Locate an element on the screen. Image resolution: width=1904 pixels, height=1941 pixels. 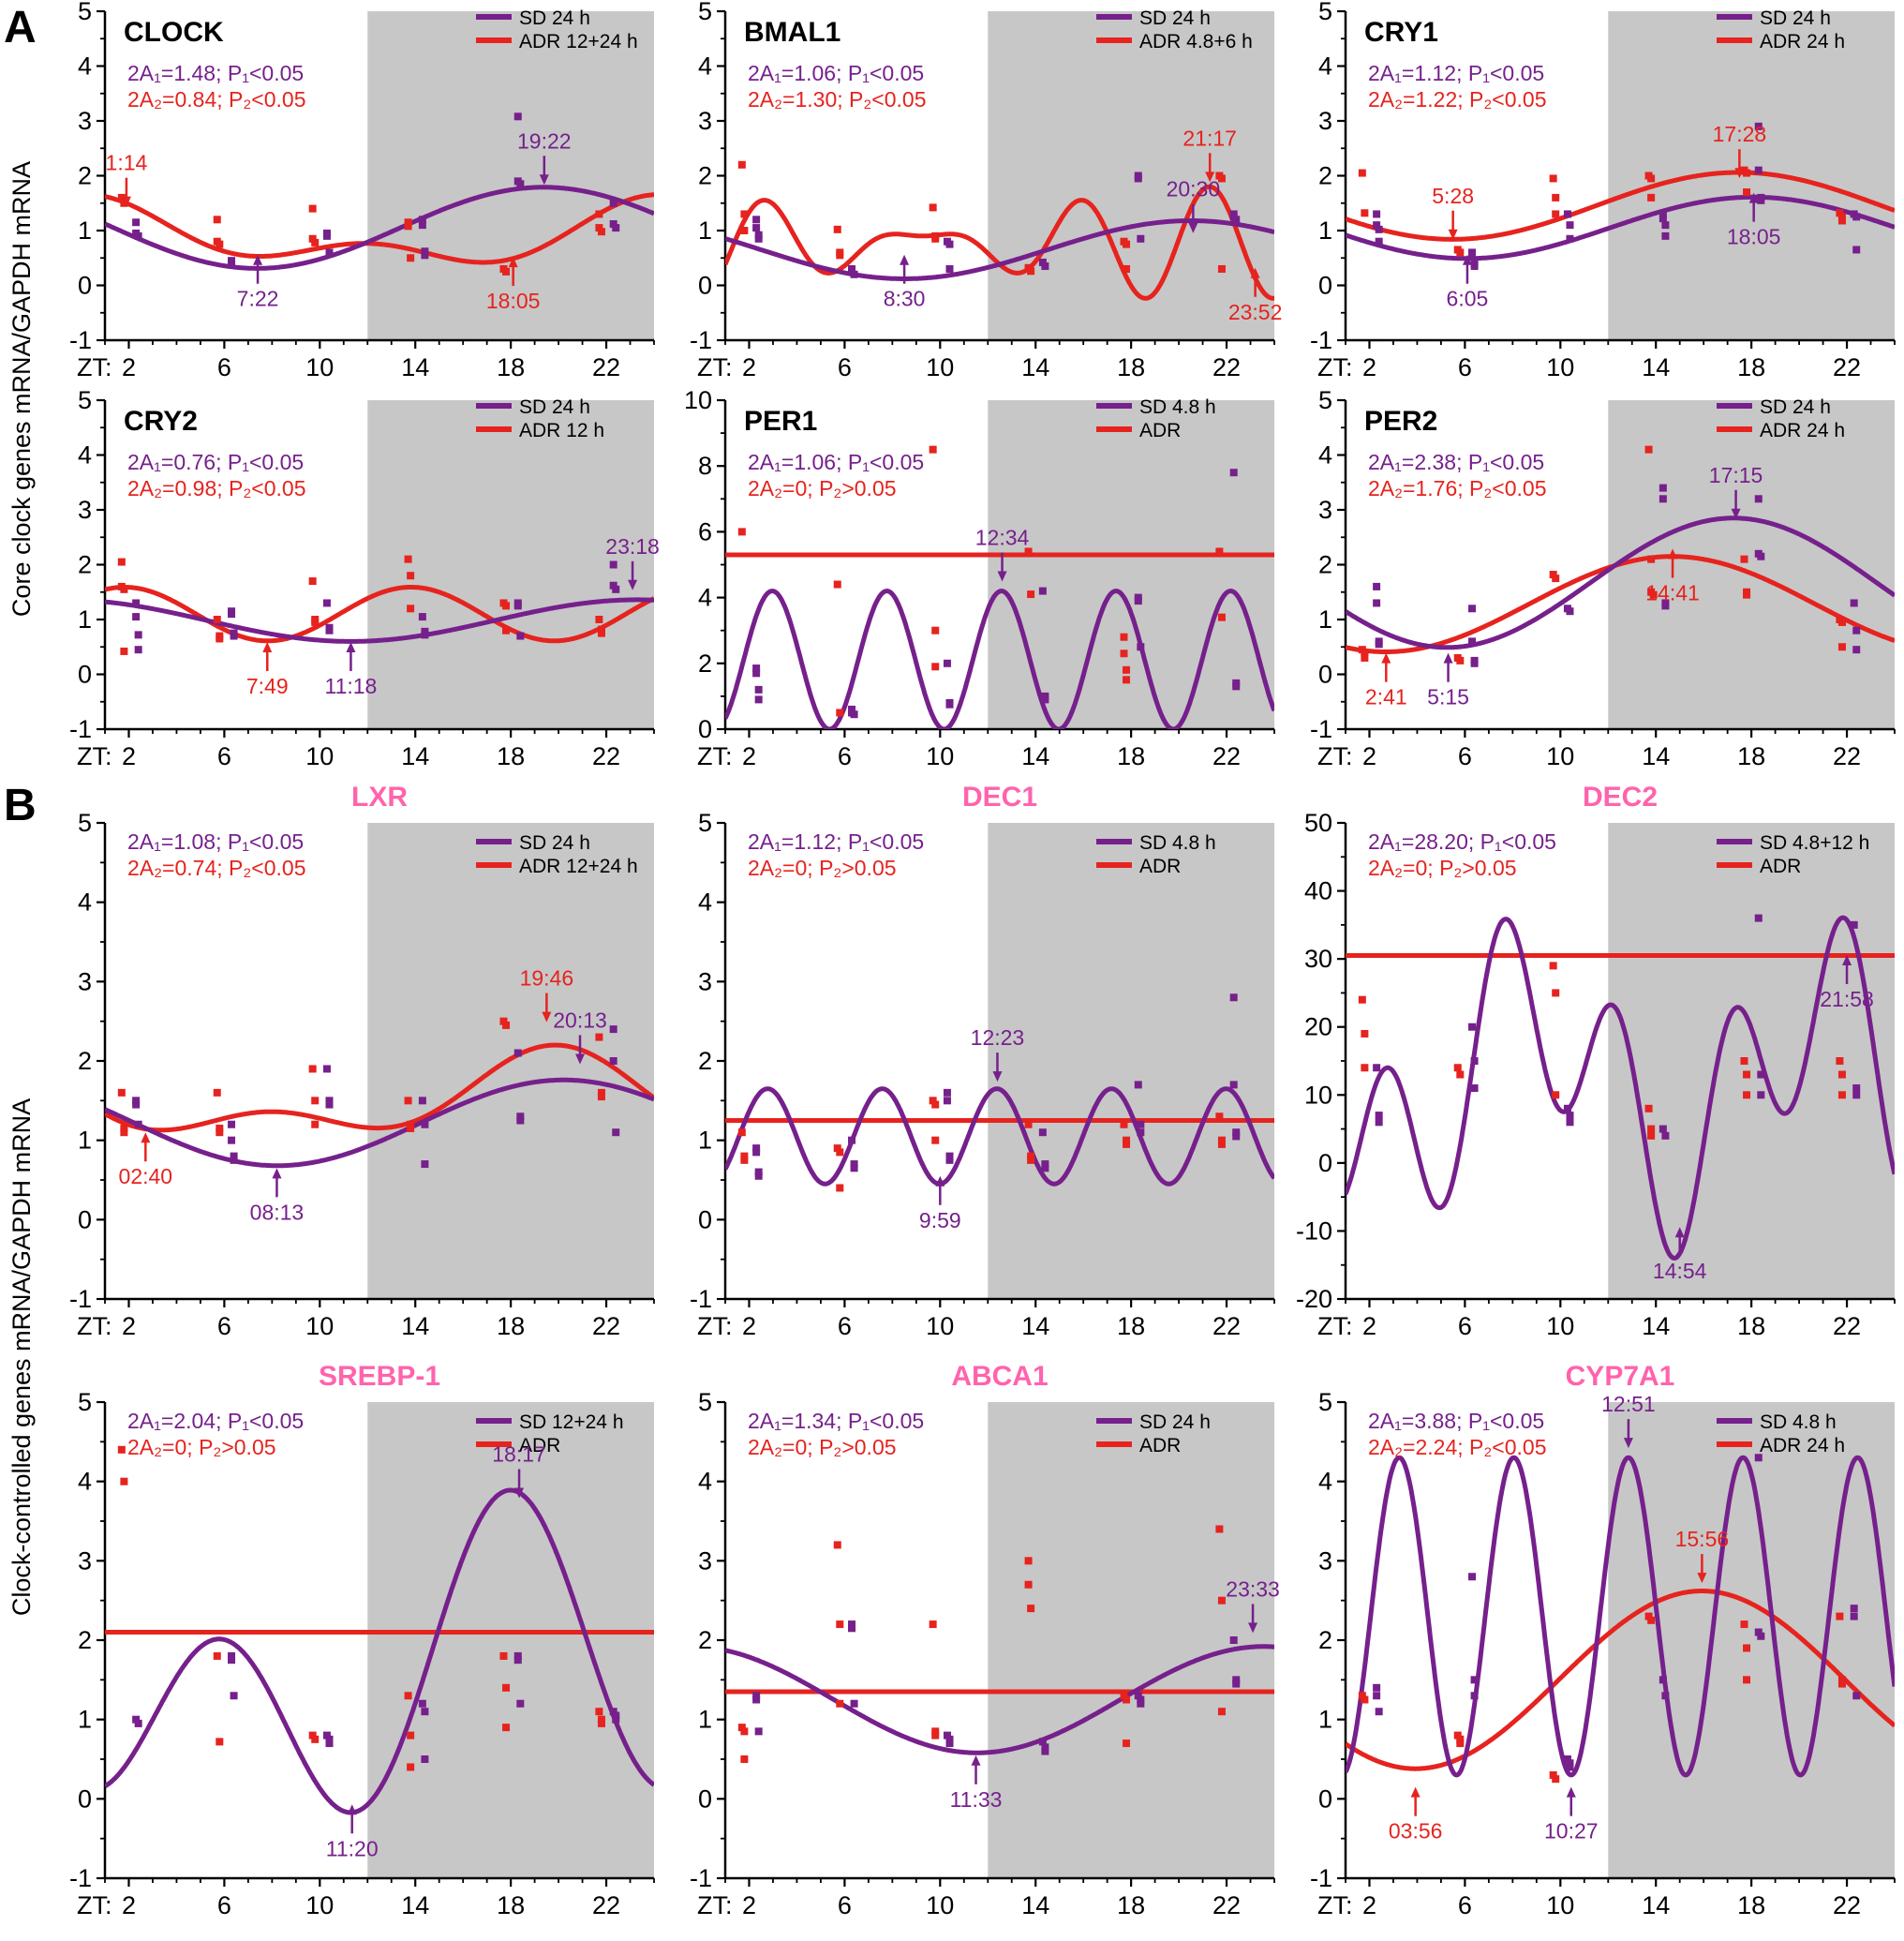
panel-title: PER2 is located at coordinates (1400, 421).